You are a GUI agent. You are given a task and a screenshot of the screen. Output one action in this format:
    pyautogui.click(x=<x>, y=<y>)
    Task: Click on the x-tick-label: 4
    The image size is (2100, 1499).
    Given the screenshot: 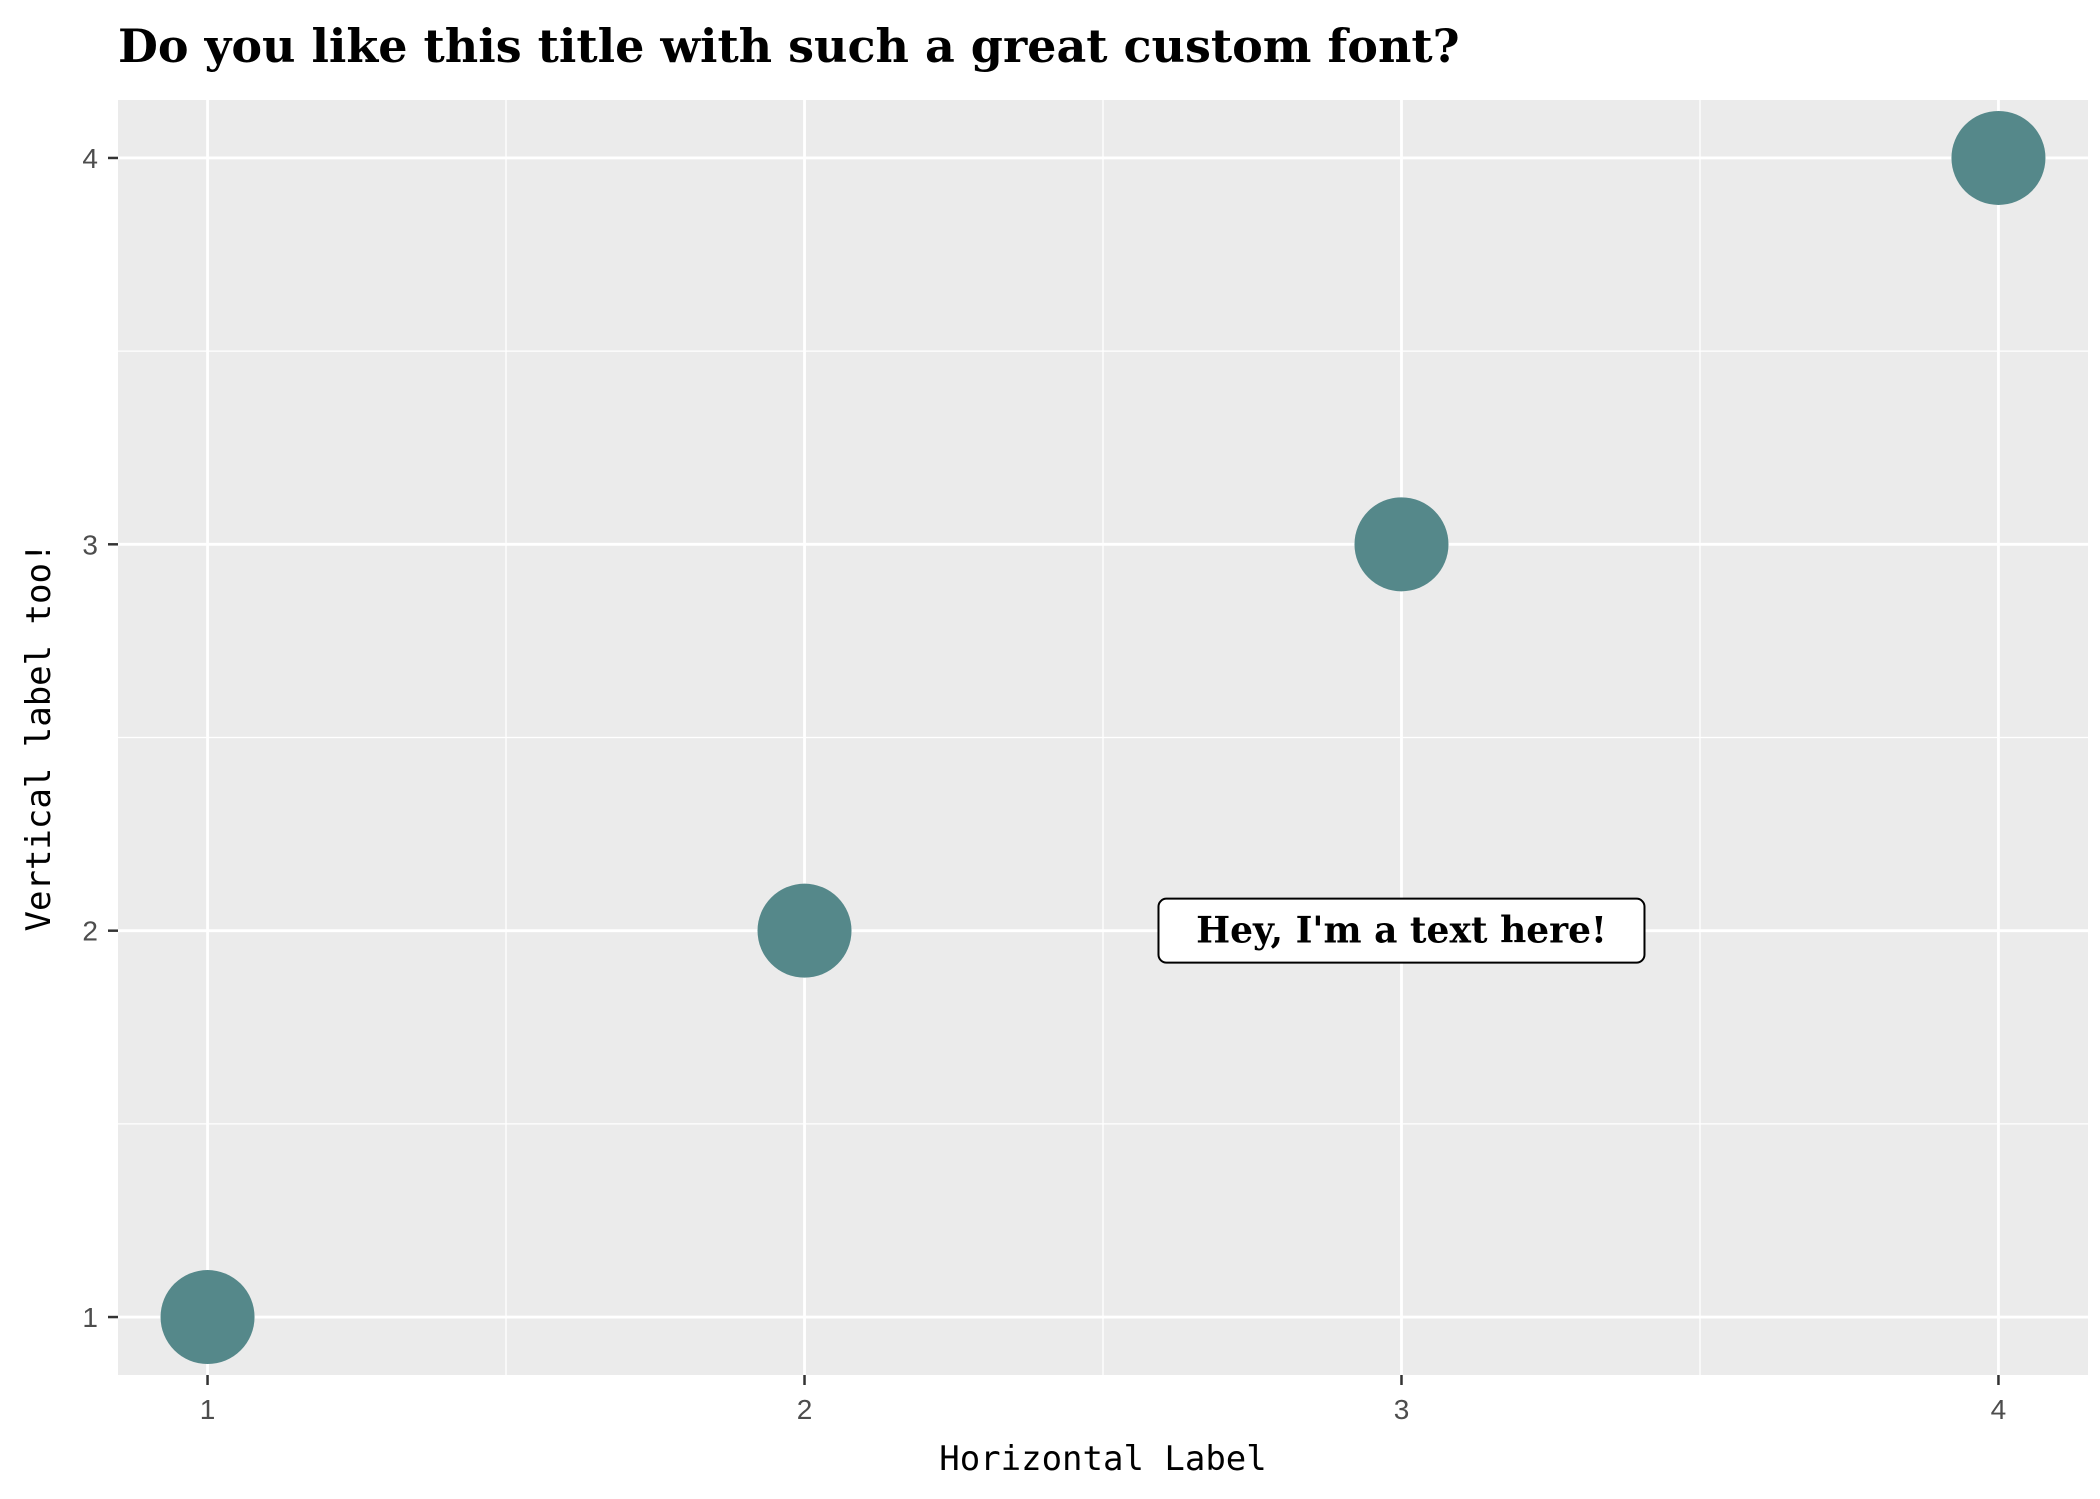 What is the action you would take?
    pyautogui.click(x=1999, y=1409)
    